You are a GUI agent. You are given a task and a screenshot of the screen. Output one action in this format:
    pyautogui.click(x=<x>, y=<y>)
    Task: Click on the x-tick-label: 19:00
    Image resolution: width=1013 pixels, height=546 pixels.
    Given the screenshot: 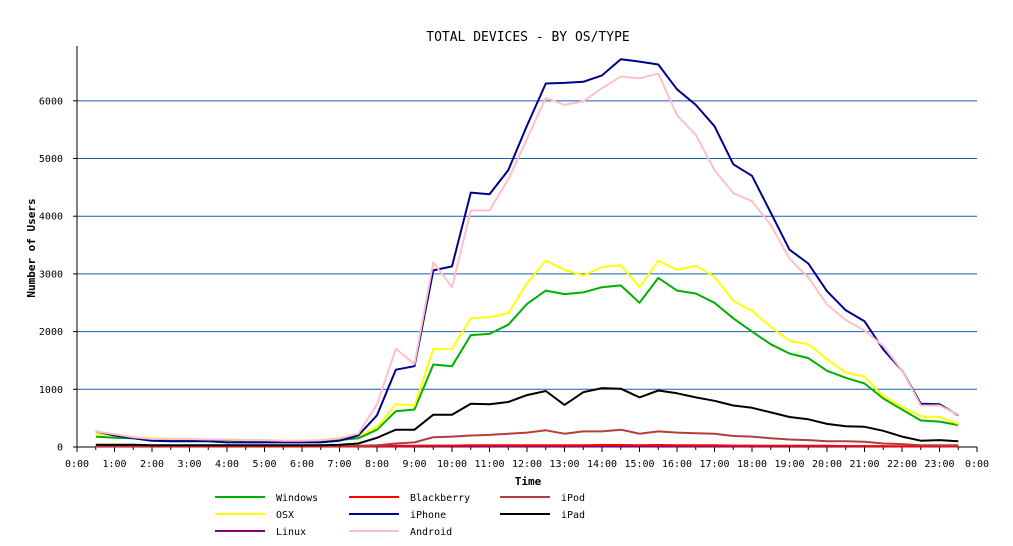 What is the action you would take?
    pyautogui.click(x=789, y=464)
    